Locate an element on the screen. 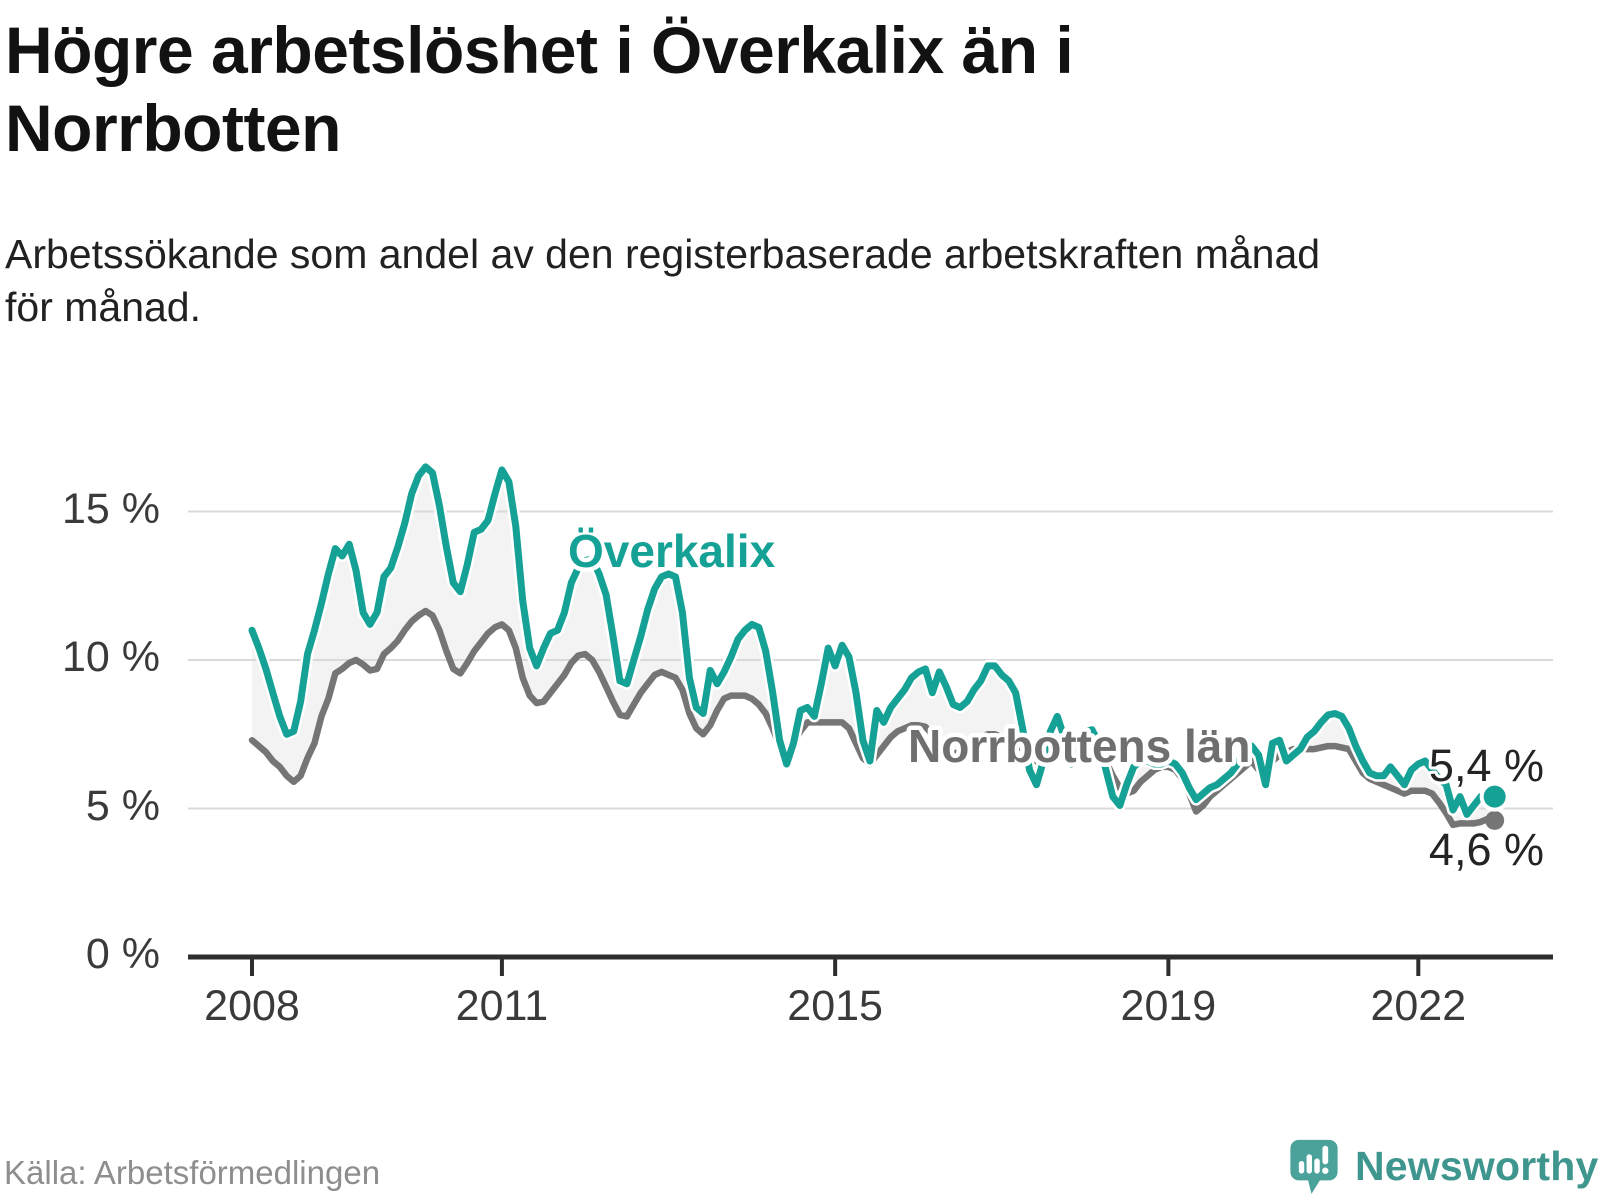 The image size is (1600, 1200). y-axis-label-10: 10 % is located at coordinates (110, 657).